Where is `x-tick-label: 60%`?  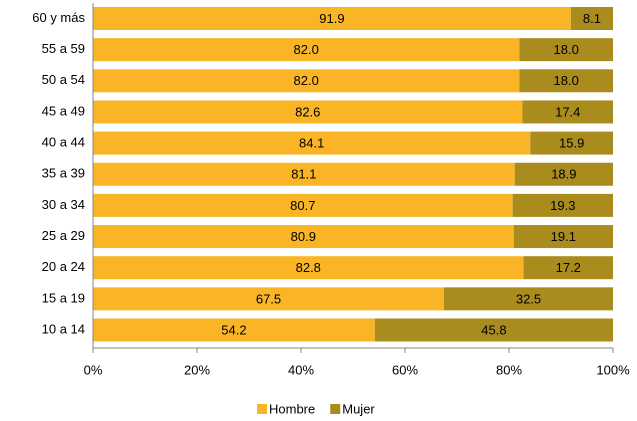
x-tick-label: 60% is located at coordinates (405, 369).